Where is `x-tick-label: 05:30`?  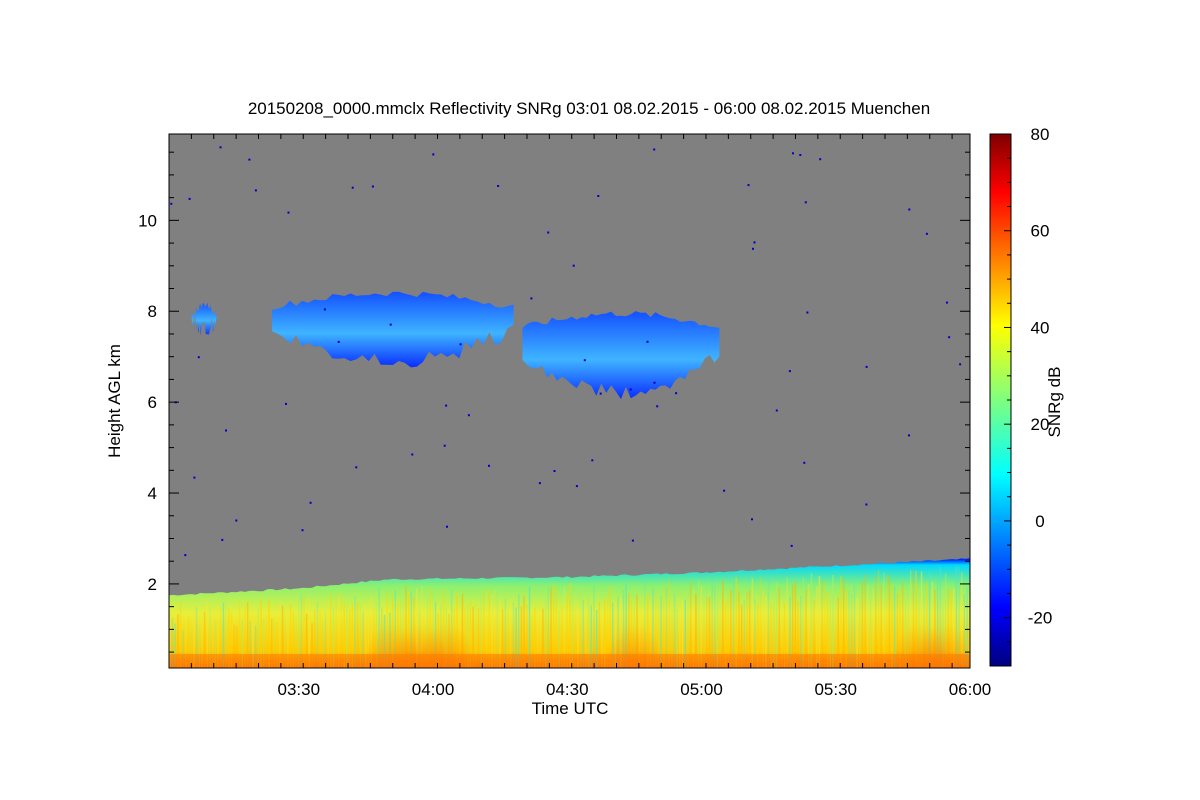 x-tick-label: 05:30 is located at coordinates (835, 689).